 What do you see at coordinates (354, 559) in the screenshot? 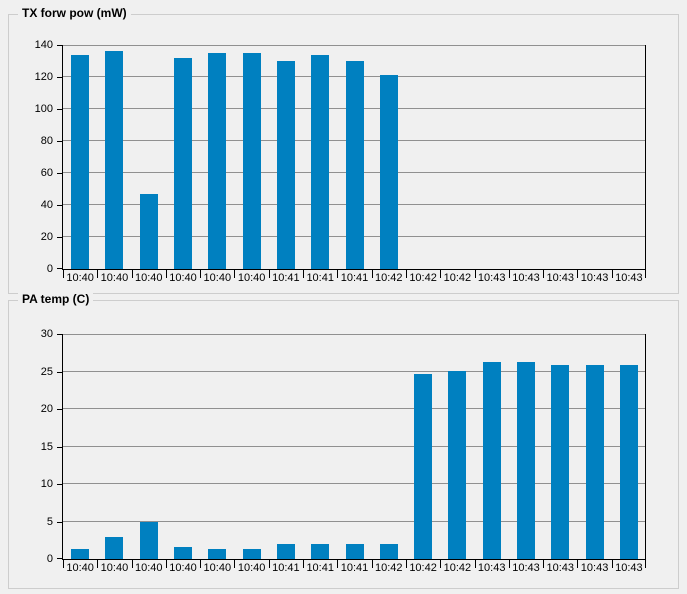
I see `x-axis-line` at bounding box center [354, 559].